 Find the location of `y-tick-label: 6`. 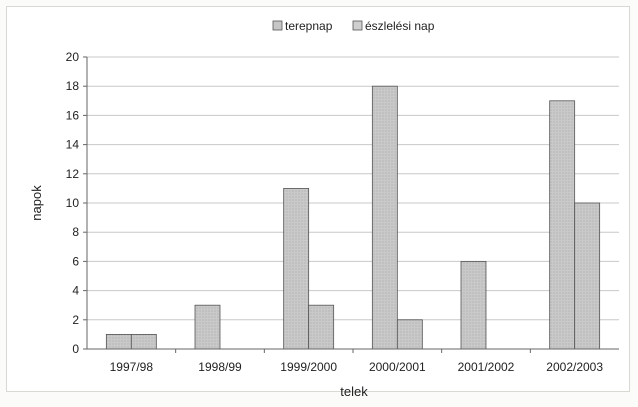

y-tick-label: 6 is located at coordinates (75, 261).